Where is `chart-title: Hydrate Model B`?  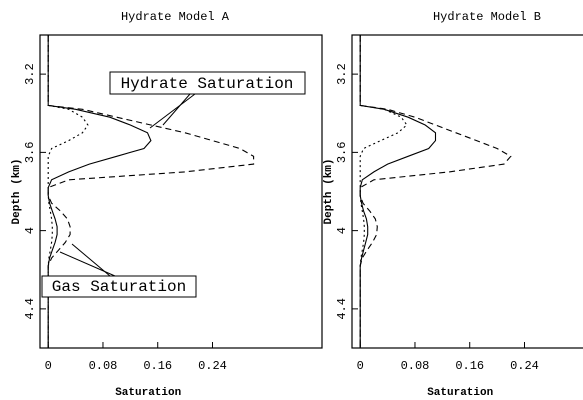
chart-title: Hydrate Model B is located at coordinates (487, 17).